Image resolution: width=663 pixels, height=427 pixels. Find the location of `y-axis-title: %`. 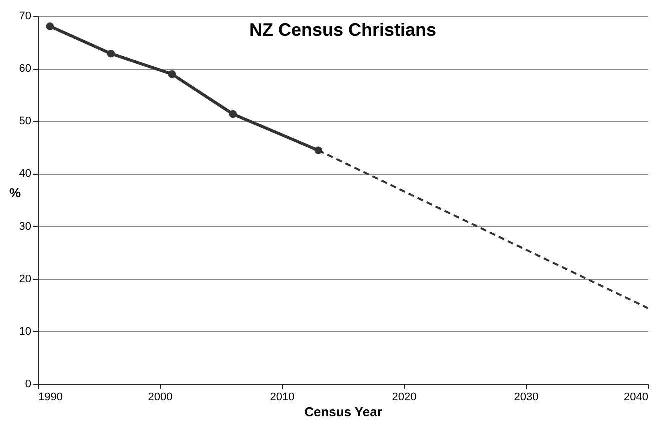

y-axis-title: % is located at coordinates (15, 193).